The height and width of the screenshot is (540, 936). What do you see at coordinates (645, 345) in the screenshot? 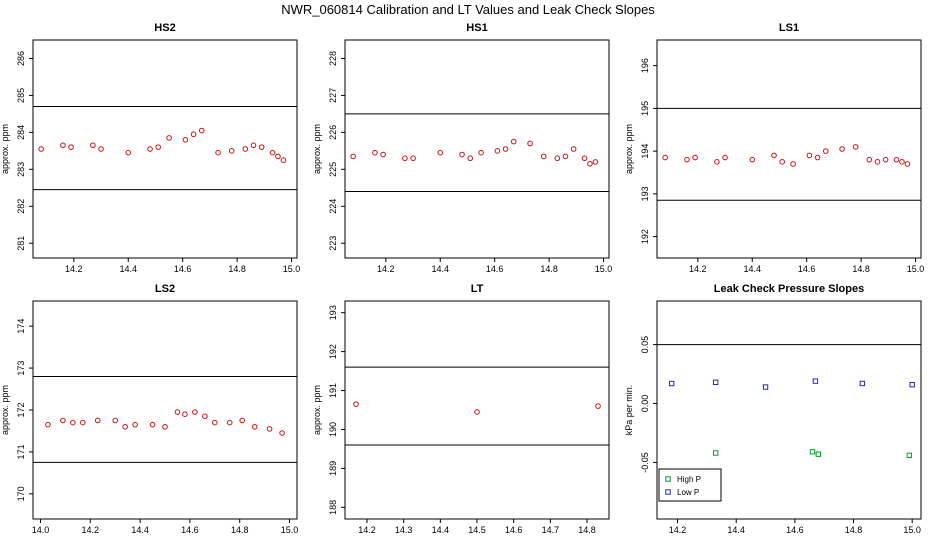
I see `svg-text: 0.05` at bounding box center [645, 345].